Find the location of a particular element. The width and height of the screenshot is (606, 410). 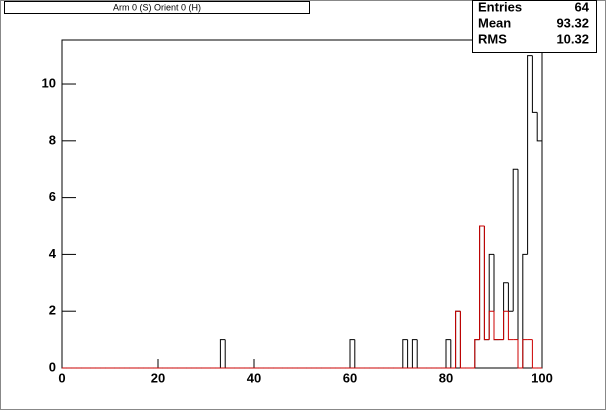

title: Arm 0 (S) Orient 0 (H) is located at coordinates (157, 7).